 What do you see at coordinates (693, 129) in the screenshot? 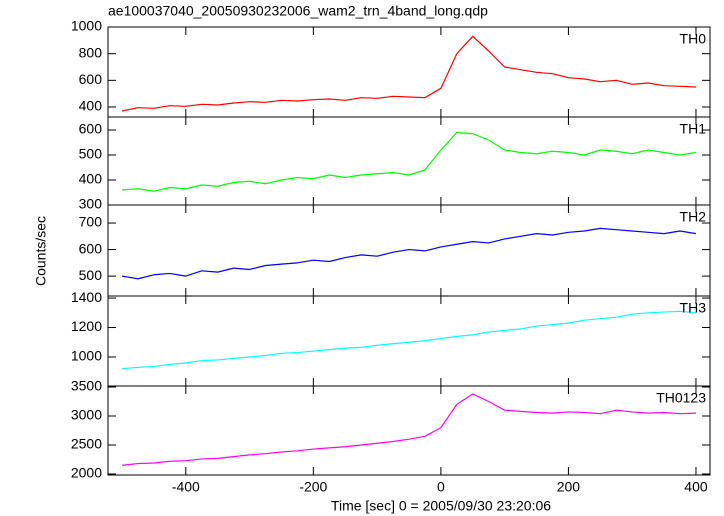
I see `panel-label: TH1` at bounding box center [693, 129].